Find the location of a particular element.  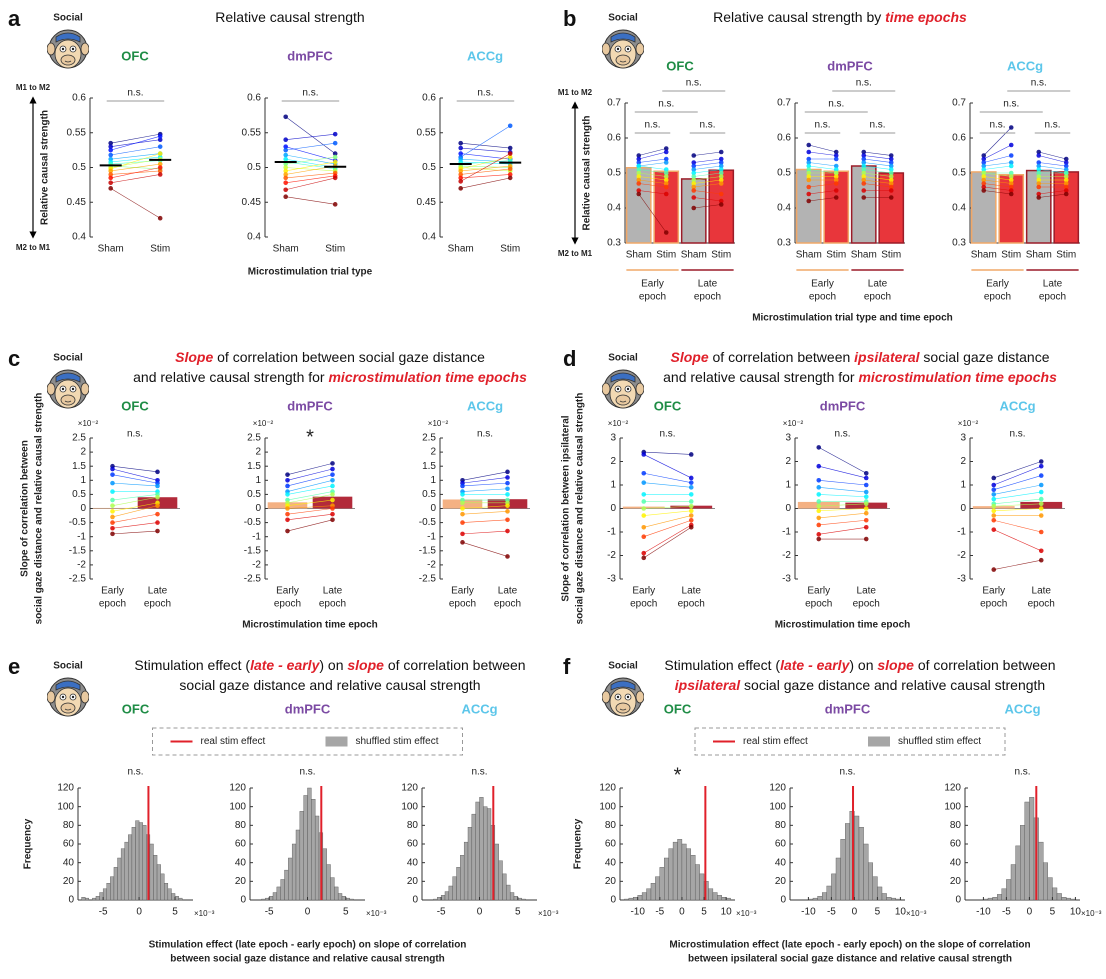

chart-title: dmPFC is located at coordinates (310, 405).